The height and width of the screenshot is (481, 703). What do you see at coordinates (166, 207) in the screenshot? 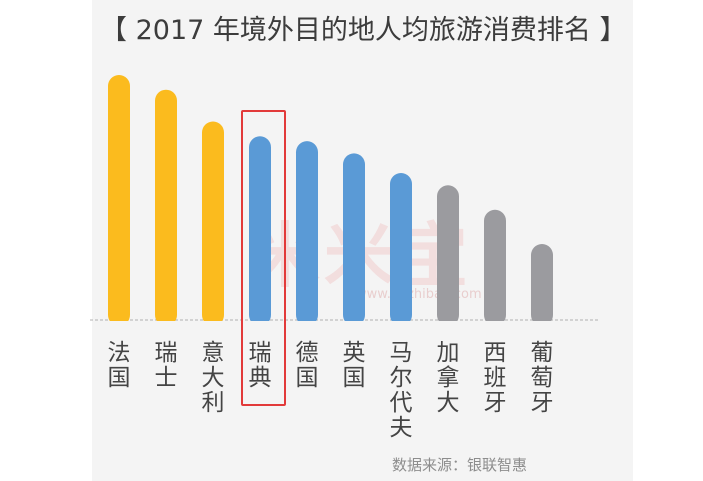
I see `bar-瑞士` at bounding box center [166, 207].